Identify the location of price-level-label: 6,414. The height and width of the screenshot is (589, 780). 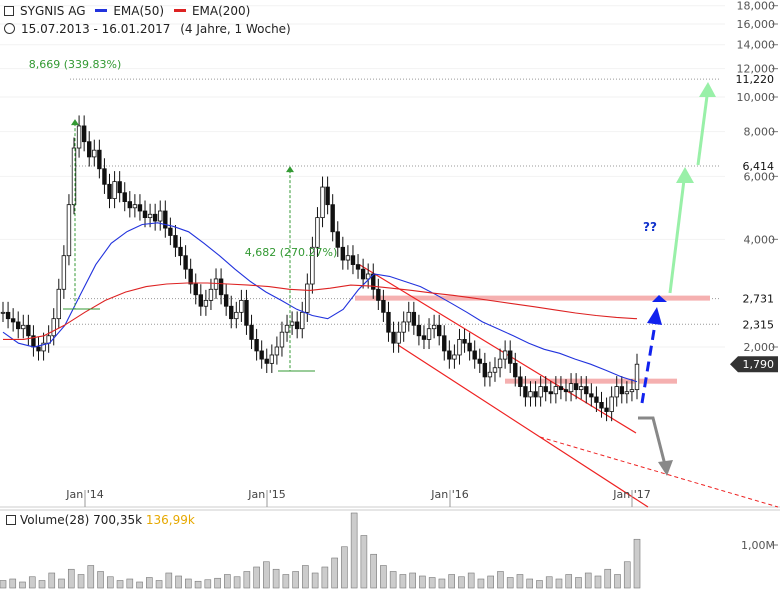
(759, 166).